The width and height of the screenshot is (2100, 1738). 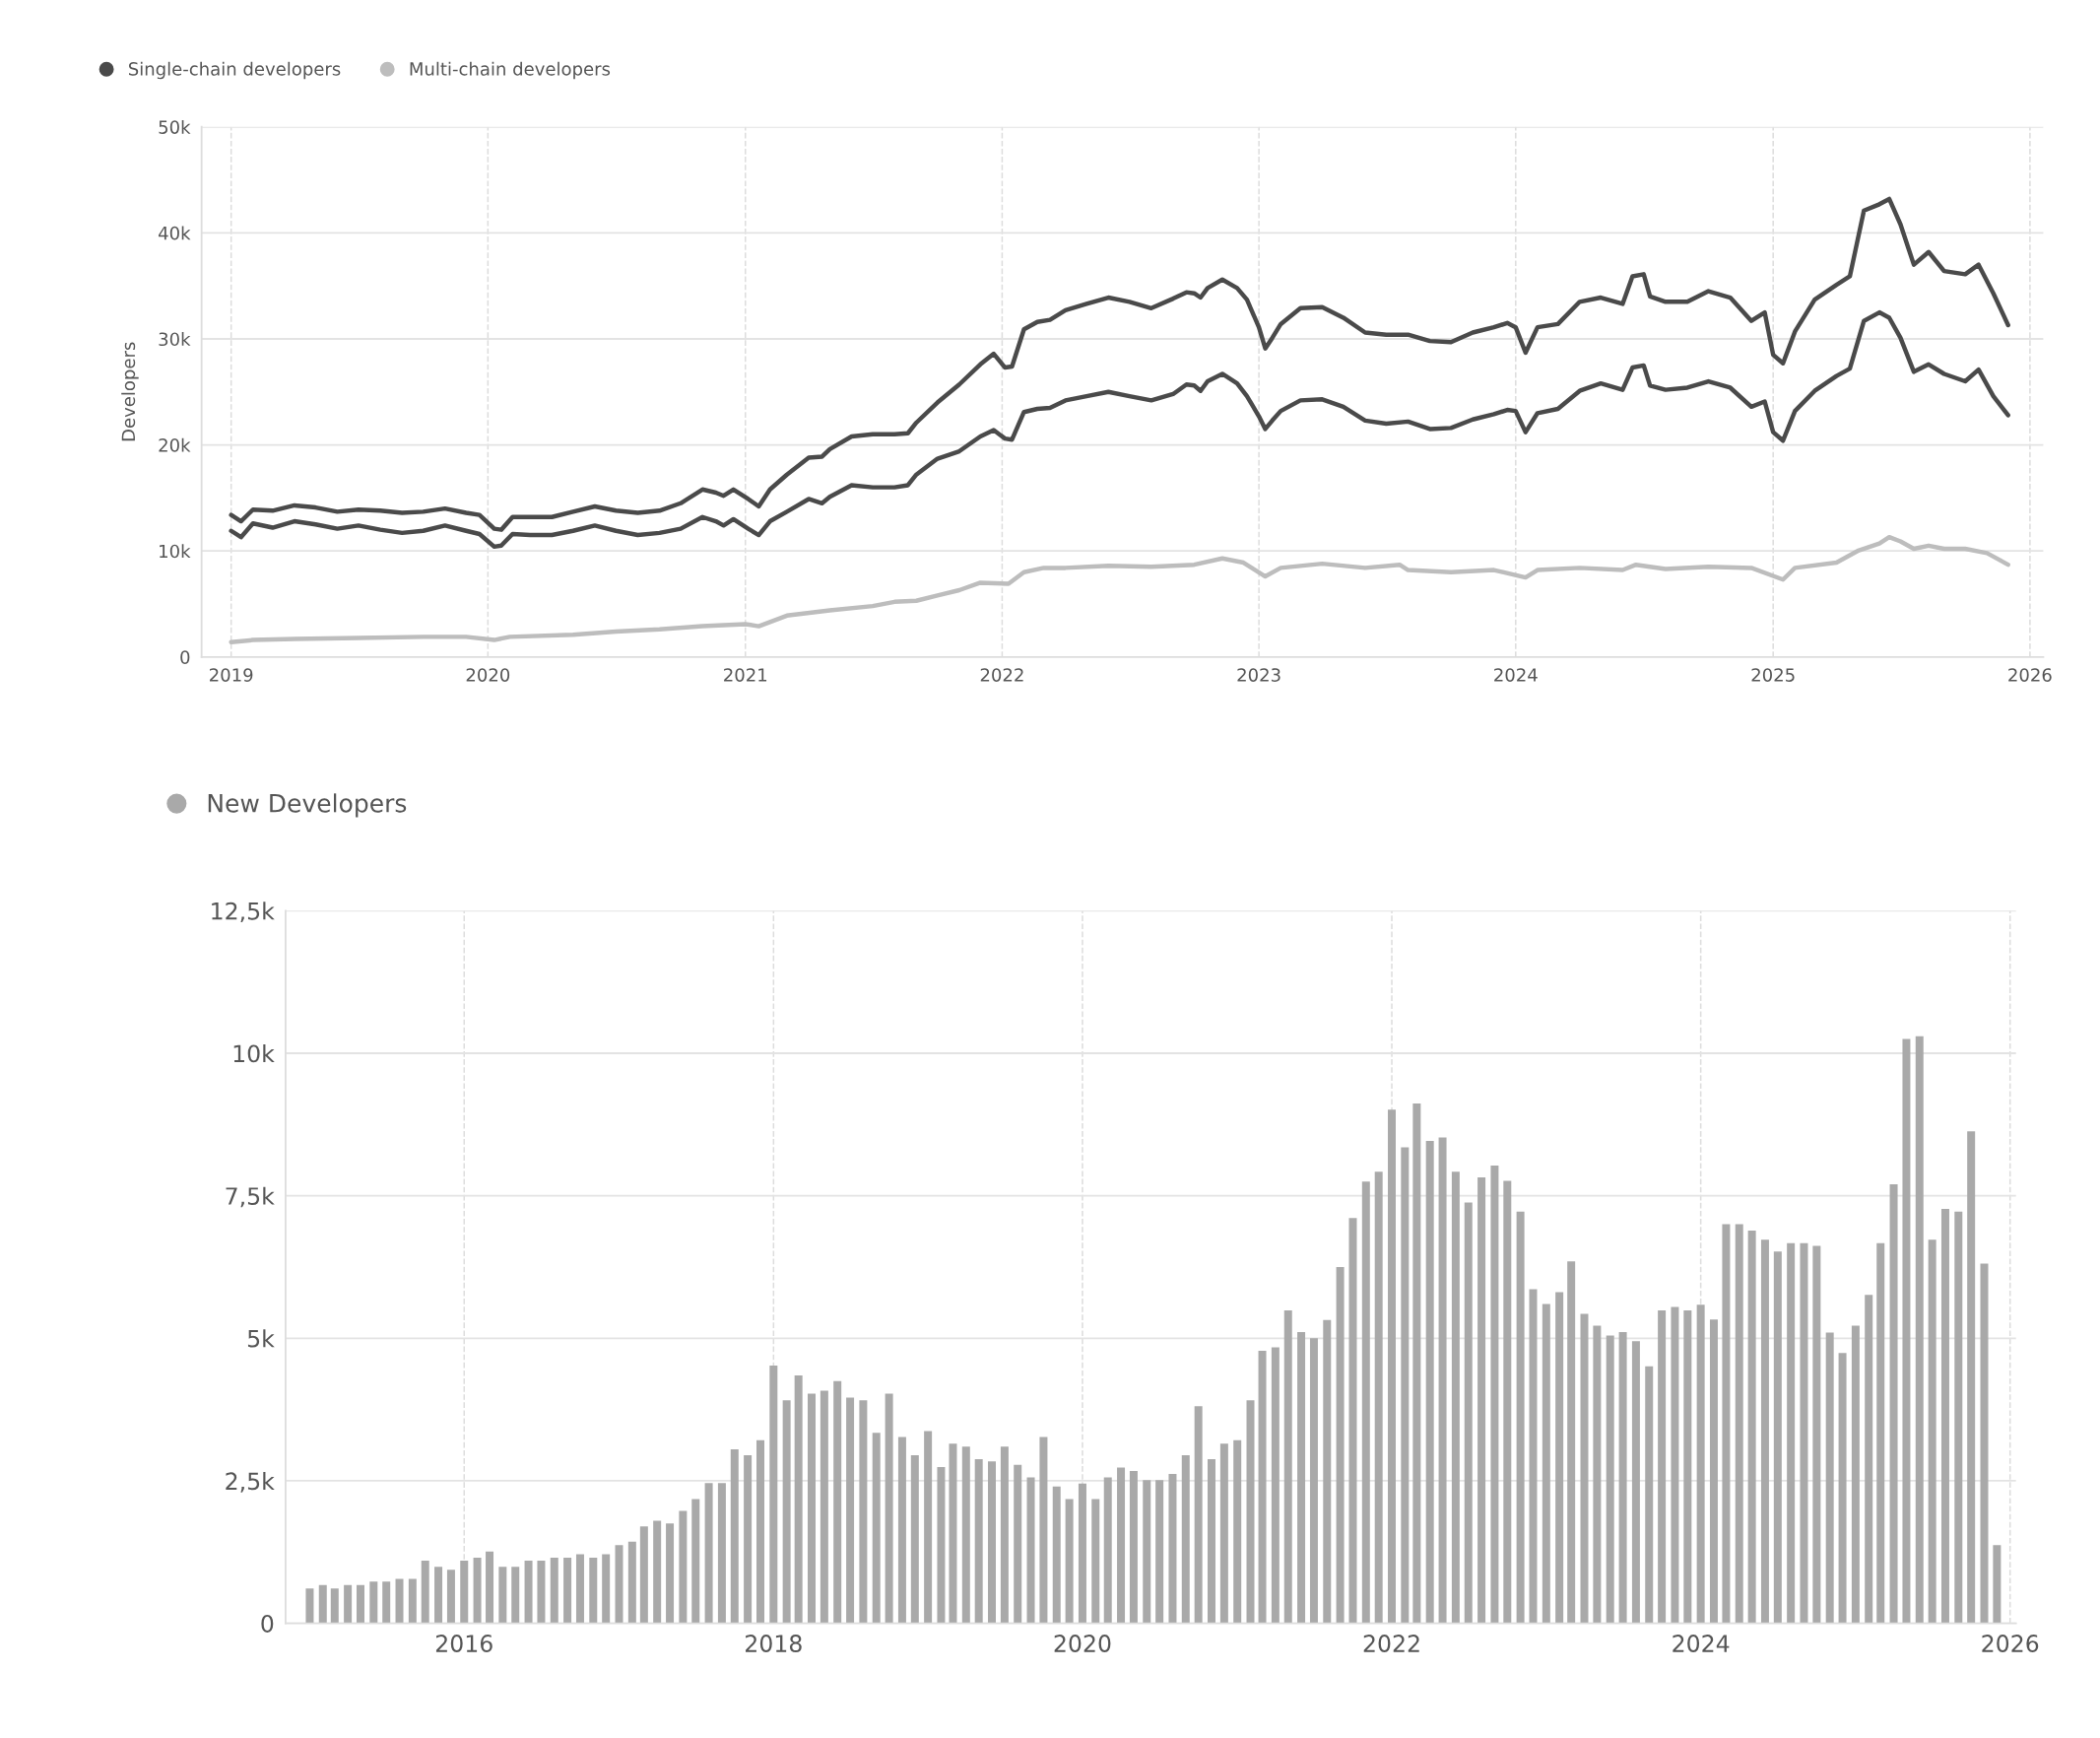 What do you see at coordinates (488, 675) in the screenshot?
I see `x-tick-label: 2020` at bounding box center [488, 675].